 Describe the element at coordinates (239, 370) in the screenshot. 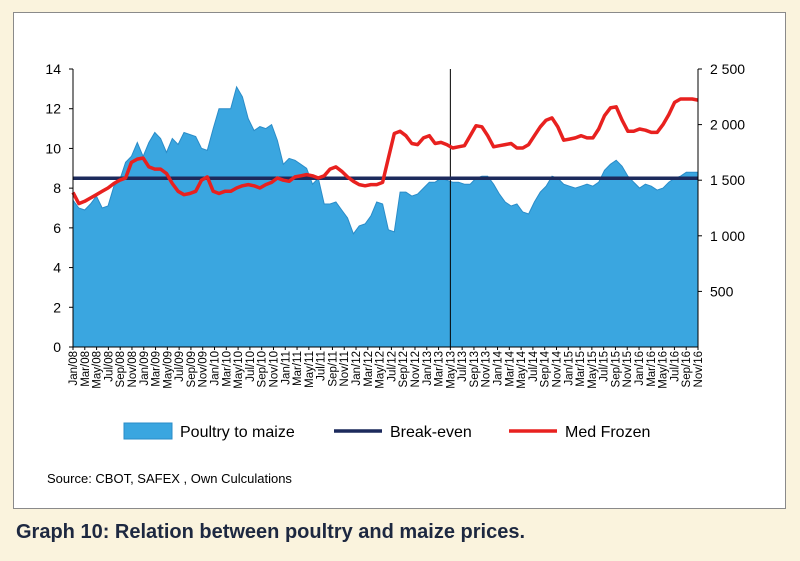

I see `x-tick-label: May/10` at that location.